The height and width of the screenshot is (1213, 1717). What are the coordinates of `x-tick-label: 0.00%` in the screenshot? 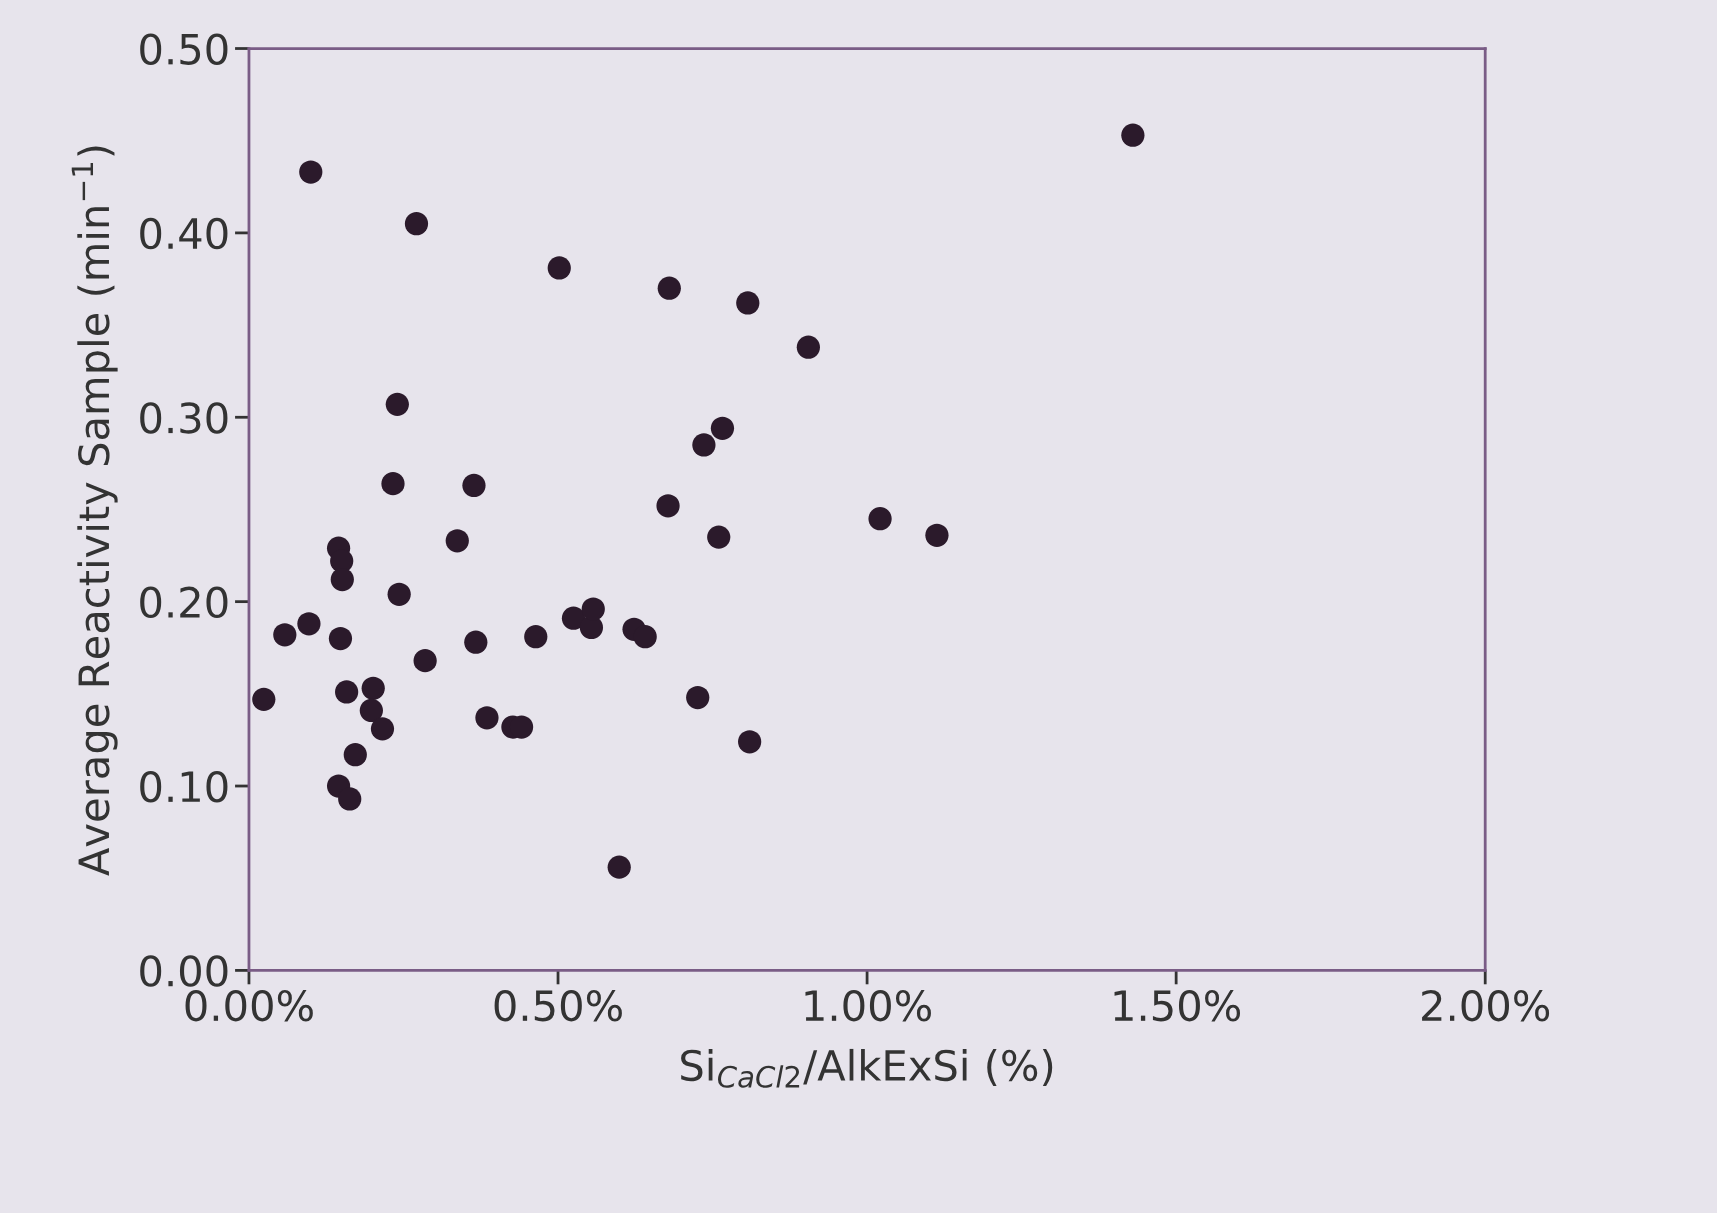 It's located at (249, 1005).